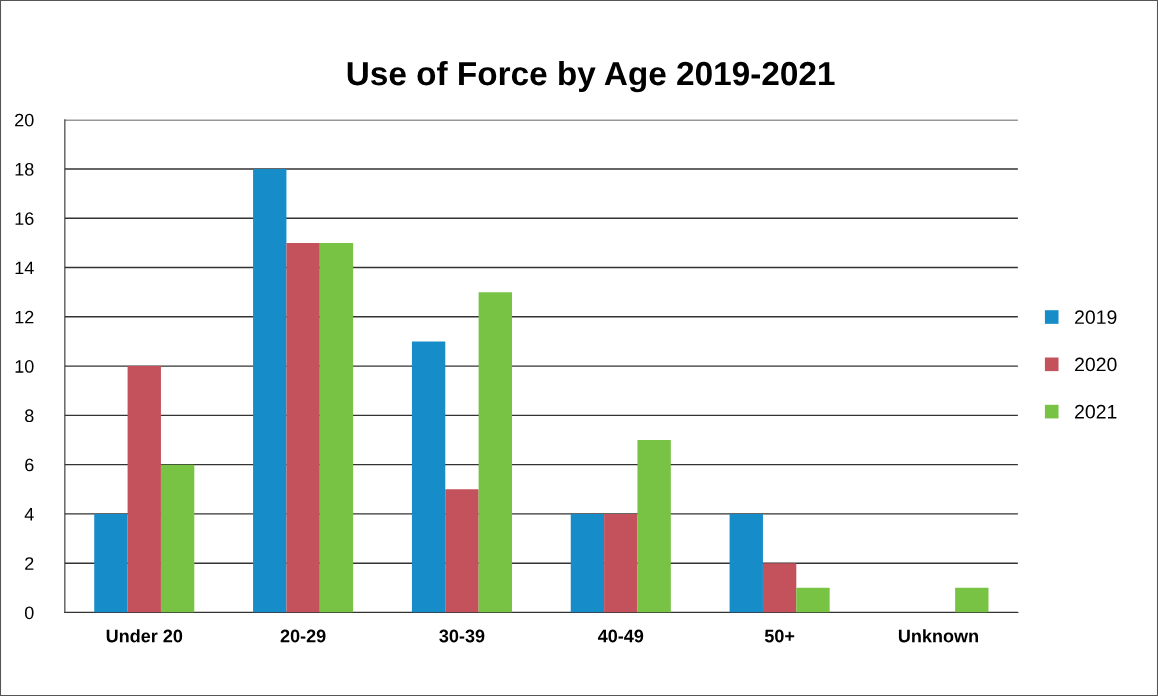  What do you see at coordinates (462, 636) in the screenshot?
I see `x-tick-label: 30-39` at bounding box center [462, 636].